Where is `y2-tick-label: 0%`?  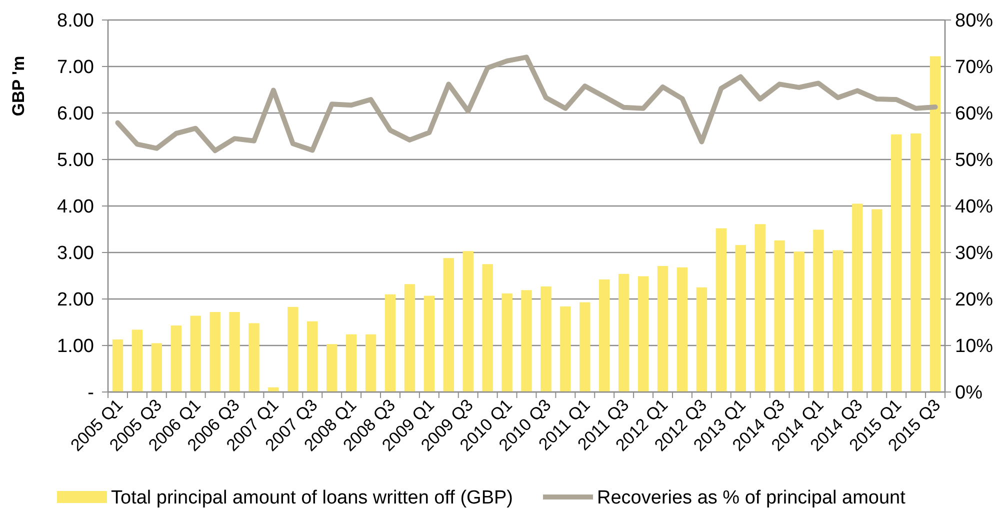 y2-tick-label: 0% is located at coordinates (969, 393).